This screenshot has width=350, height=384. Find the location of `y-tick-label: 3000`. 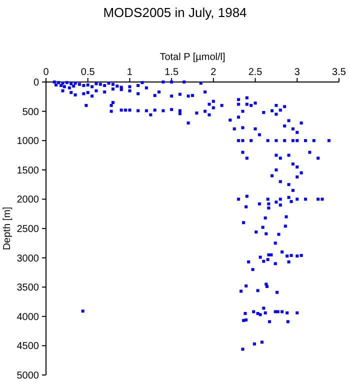

y-tick-label: 3000 is located at coordinates (28, 258).